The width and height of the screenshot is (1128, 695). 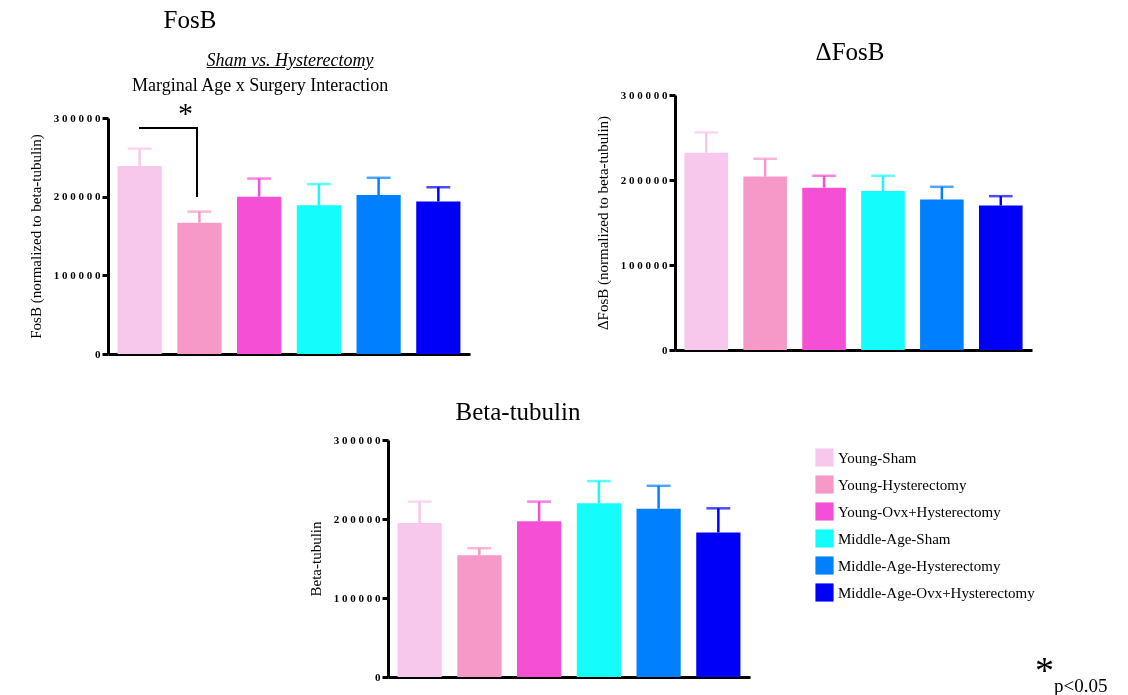 I want to click on annotation: *, so click(x=185, y=113).